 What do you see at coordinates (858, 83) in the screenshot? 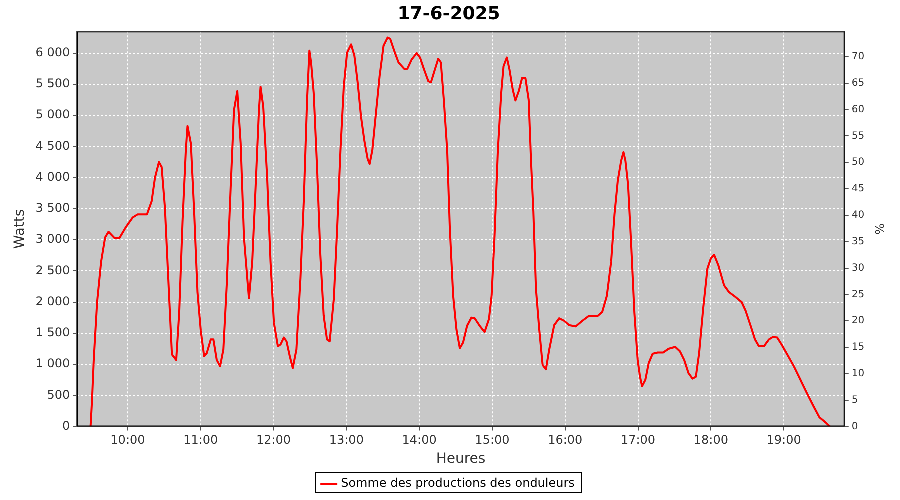
I see `y2-tick-label: 65` at bounding box center [858, 83].